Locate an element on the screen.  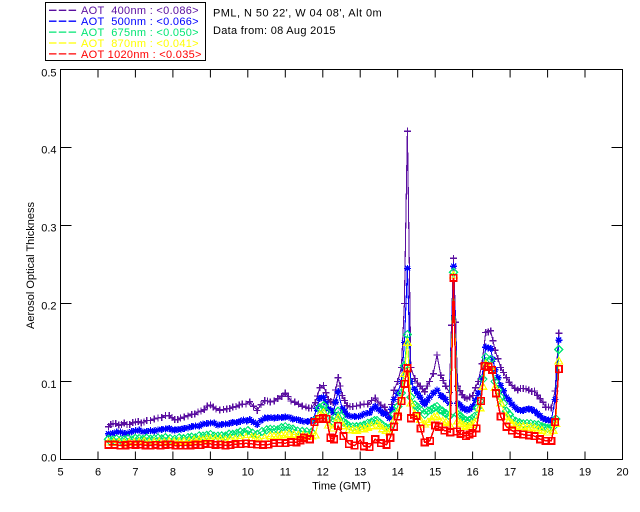
svg-text: 8 is located at coordinates (173, 473).